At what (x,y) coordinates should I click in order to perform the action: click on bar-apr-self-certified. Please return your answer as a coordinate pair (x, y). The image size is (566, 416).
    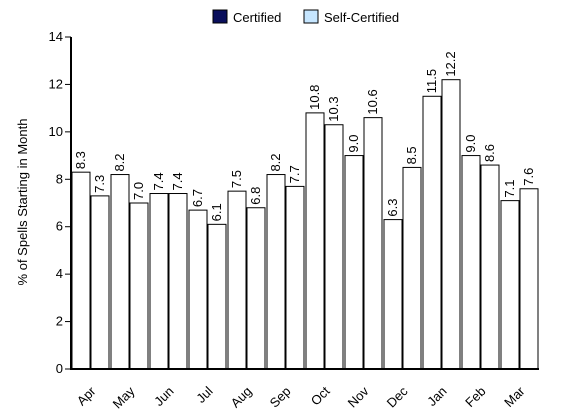
    Looking at the image, I should click on (100, 282).